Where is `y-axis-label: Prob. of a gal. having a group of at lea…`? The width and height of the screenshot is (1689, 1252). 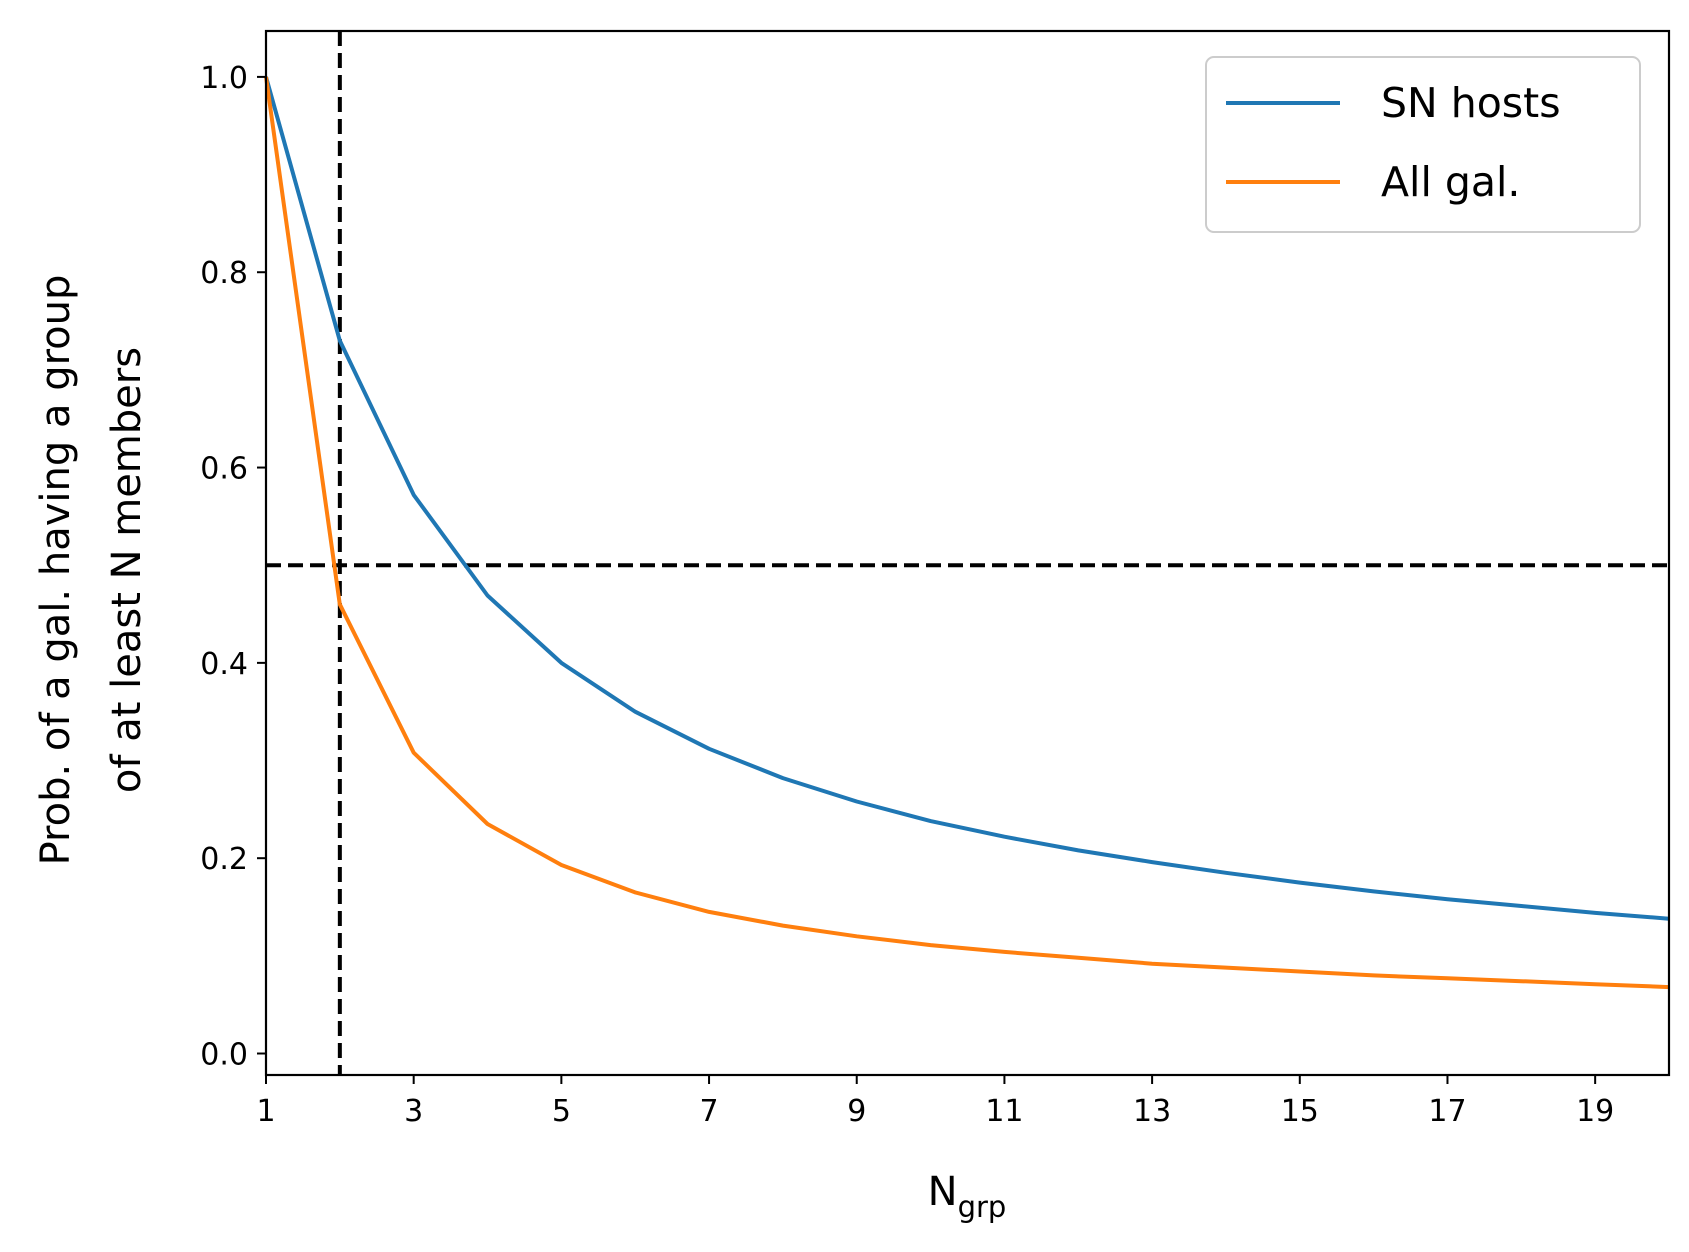 y-axis-label: Prob. of a gal. having a group of at lea… is located at coordinates (91, 570).